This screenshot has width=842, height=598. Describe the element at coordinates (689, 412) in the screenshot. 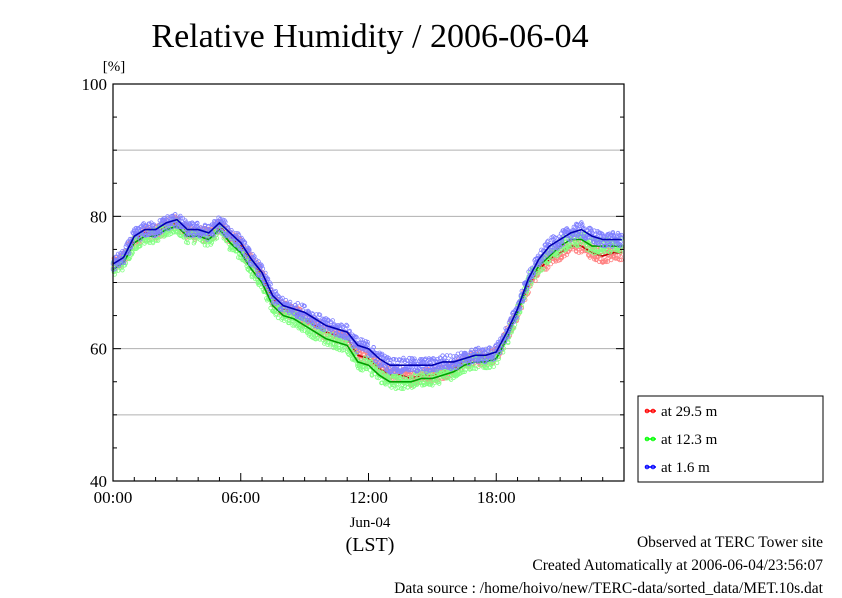

I see `legend-label: at 29.5 m` at that location.